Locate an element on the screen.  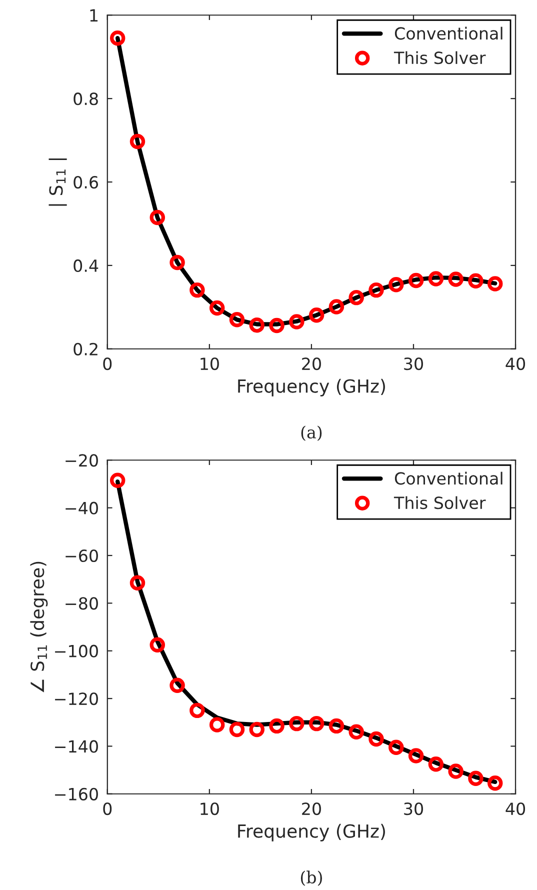
y-tick-label: −80 is located at coordinates (82, 603).